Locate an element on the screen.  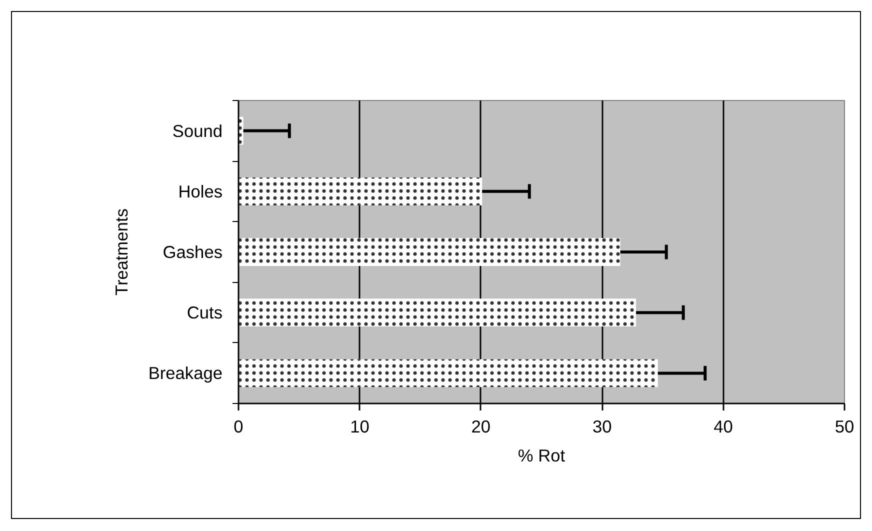
x-axis-title: % Rot is located at coordinates (542, 456).